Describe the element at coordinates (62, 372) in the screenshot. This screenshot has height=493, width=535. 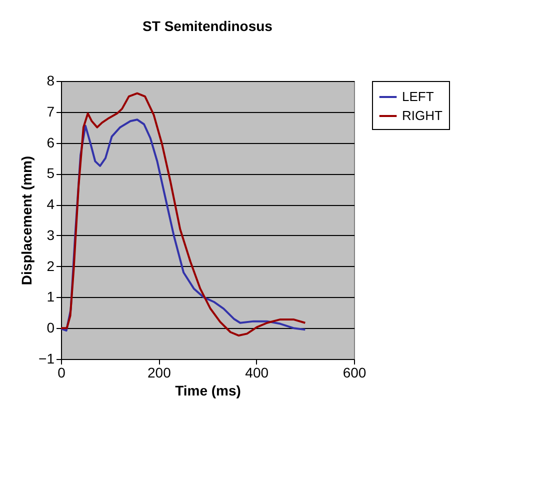
I see `x-tick-label: 0` at that location.